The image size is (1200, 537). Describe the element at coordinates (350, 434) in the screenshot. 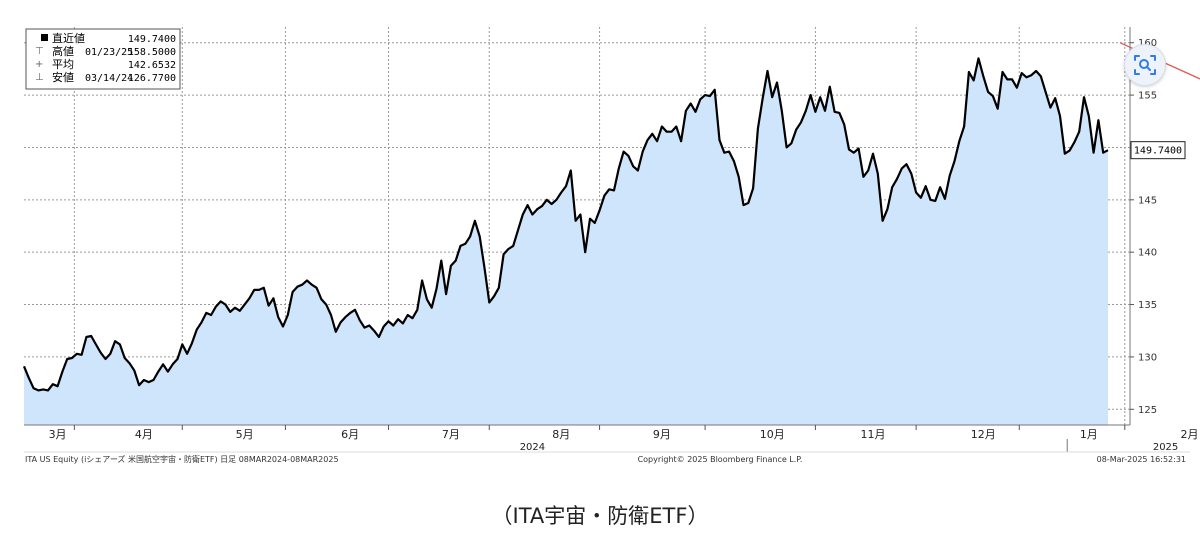

I see `x-month-label: 6月` at that location.